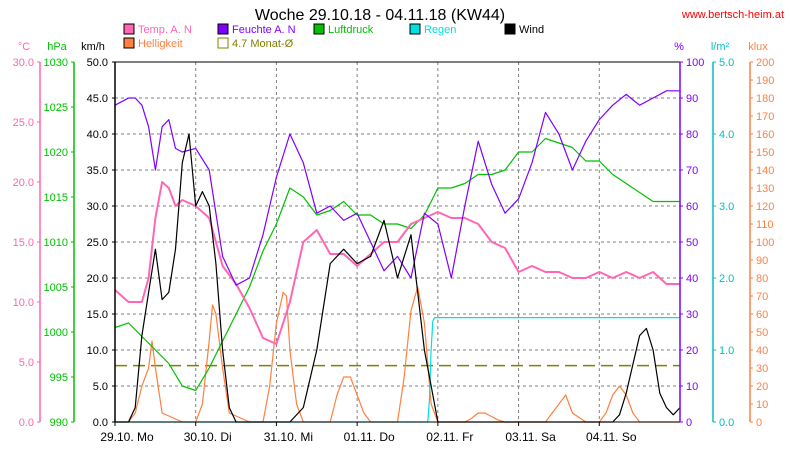  I want to click on tick-label-temp: 15.0, so click(23, 243).